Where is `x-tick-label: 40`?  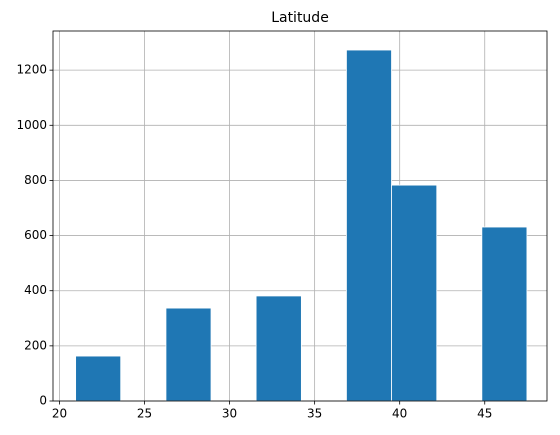
x-tick-label: 40 is located at coordinates (399, 414).